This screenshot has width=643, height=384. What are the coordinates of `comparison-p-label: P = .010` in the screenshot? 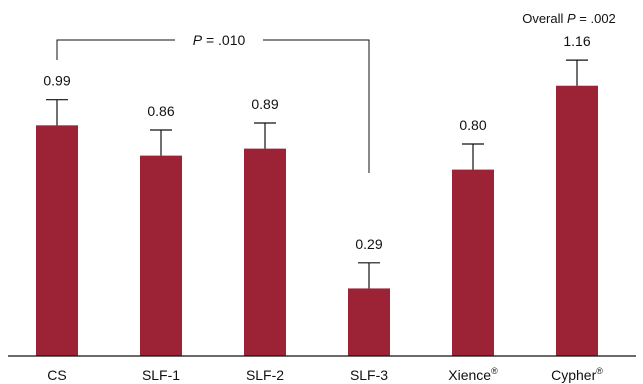 It's located at (219, 40).